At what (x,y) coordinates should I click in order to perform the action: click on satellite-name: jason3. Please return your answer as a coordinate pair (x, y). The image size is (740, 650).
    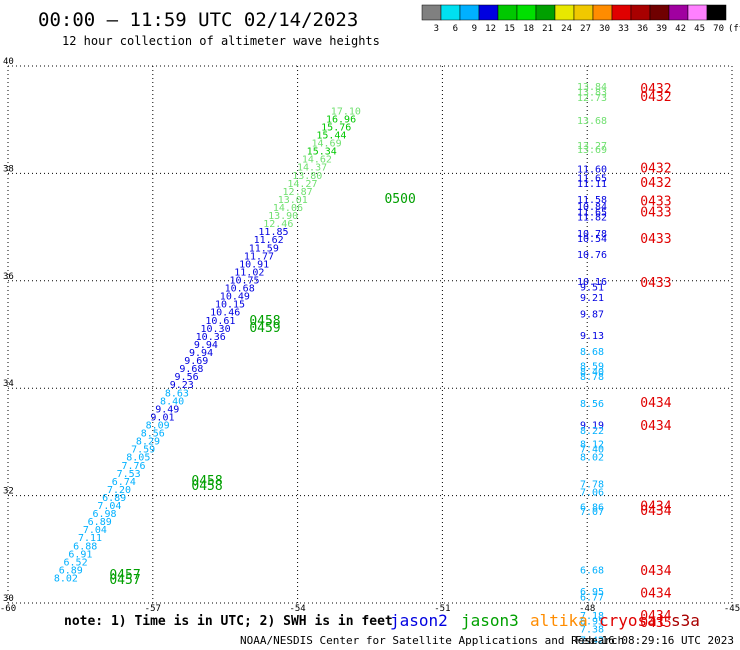
    Looking at the image, I should click on (490, 620).